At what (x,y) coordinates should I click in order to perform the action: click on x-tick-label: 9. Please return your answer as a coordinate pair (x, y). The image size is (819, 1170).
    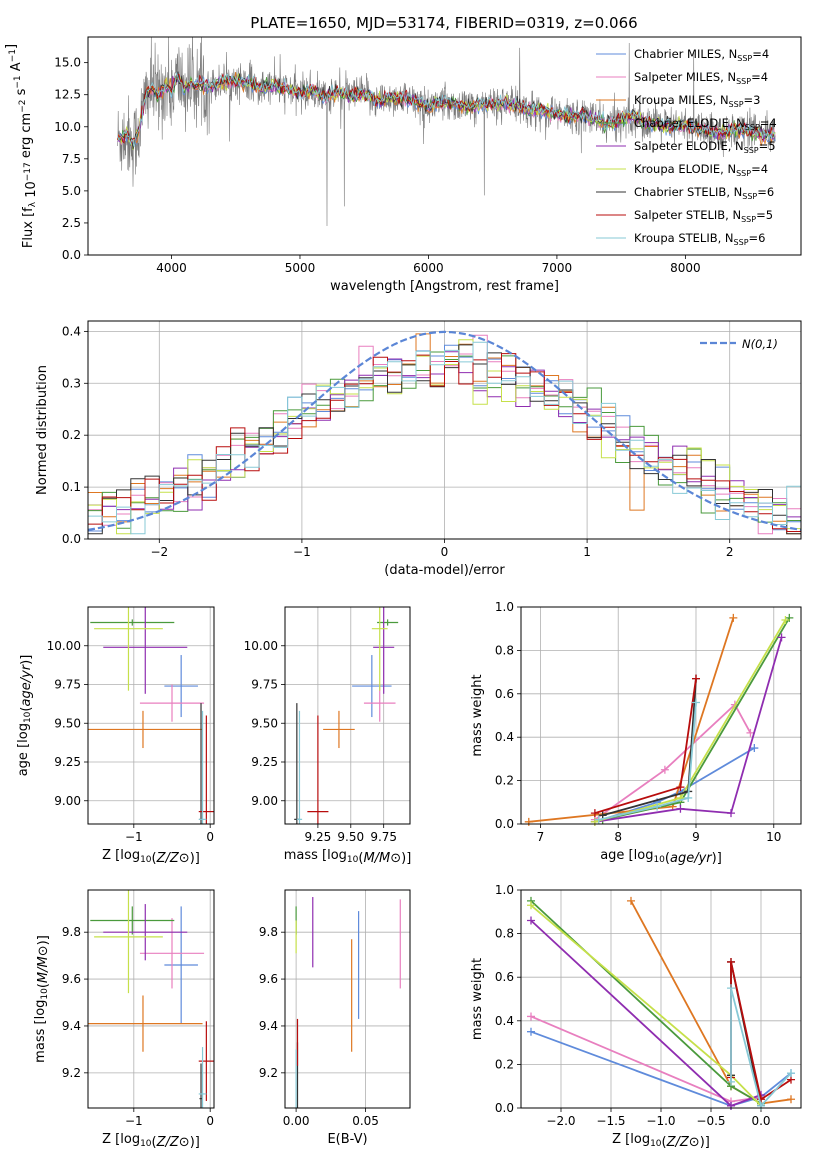
    Looking at the image, I should click on (696, 837).